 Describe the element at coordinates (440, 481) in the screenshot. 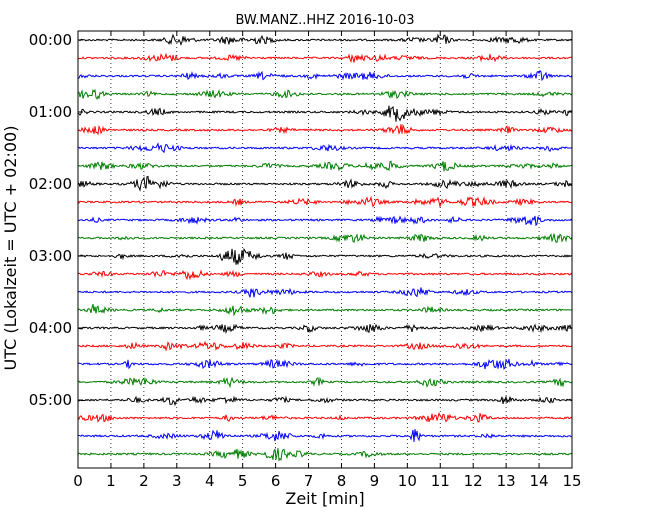

I see `x-tick-label: 11` at that location.